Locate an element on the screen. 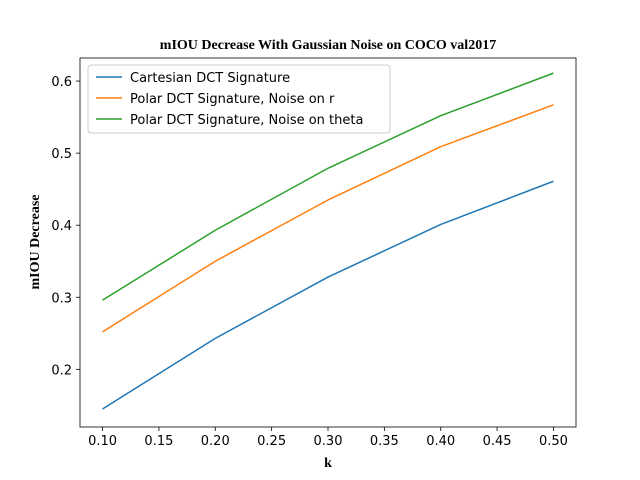  y-tick-label: 0.6 is located at coordinates (61, 82).